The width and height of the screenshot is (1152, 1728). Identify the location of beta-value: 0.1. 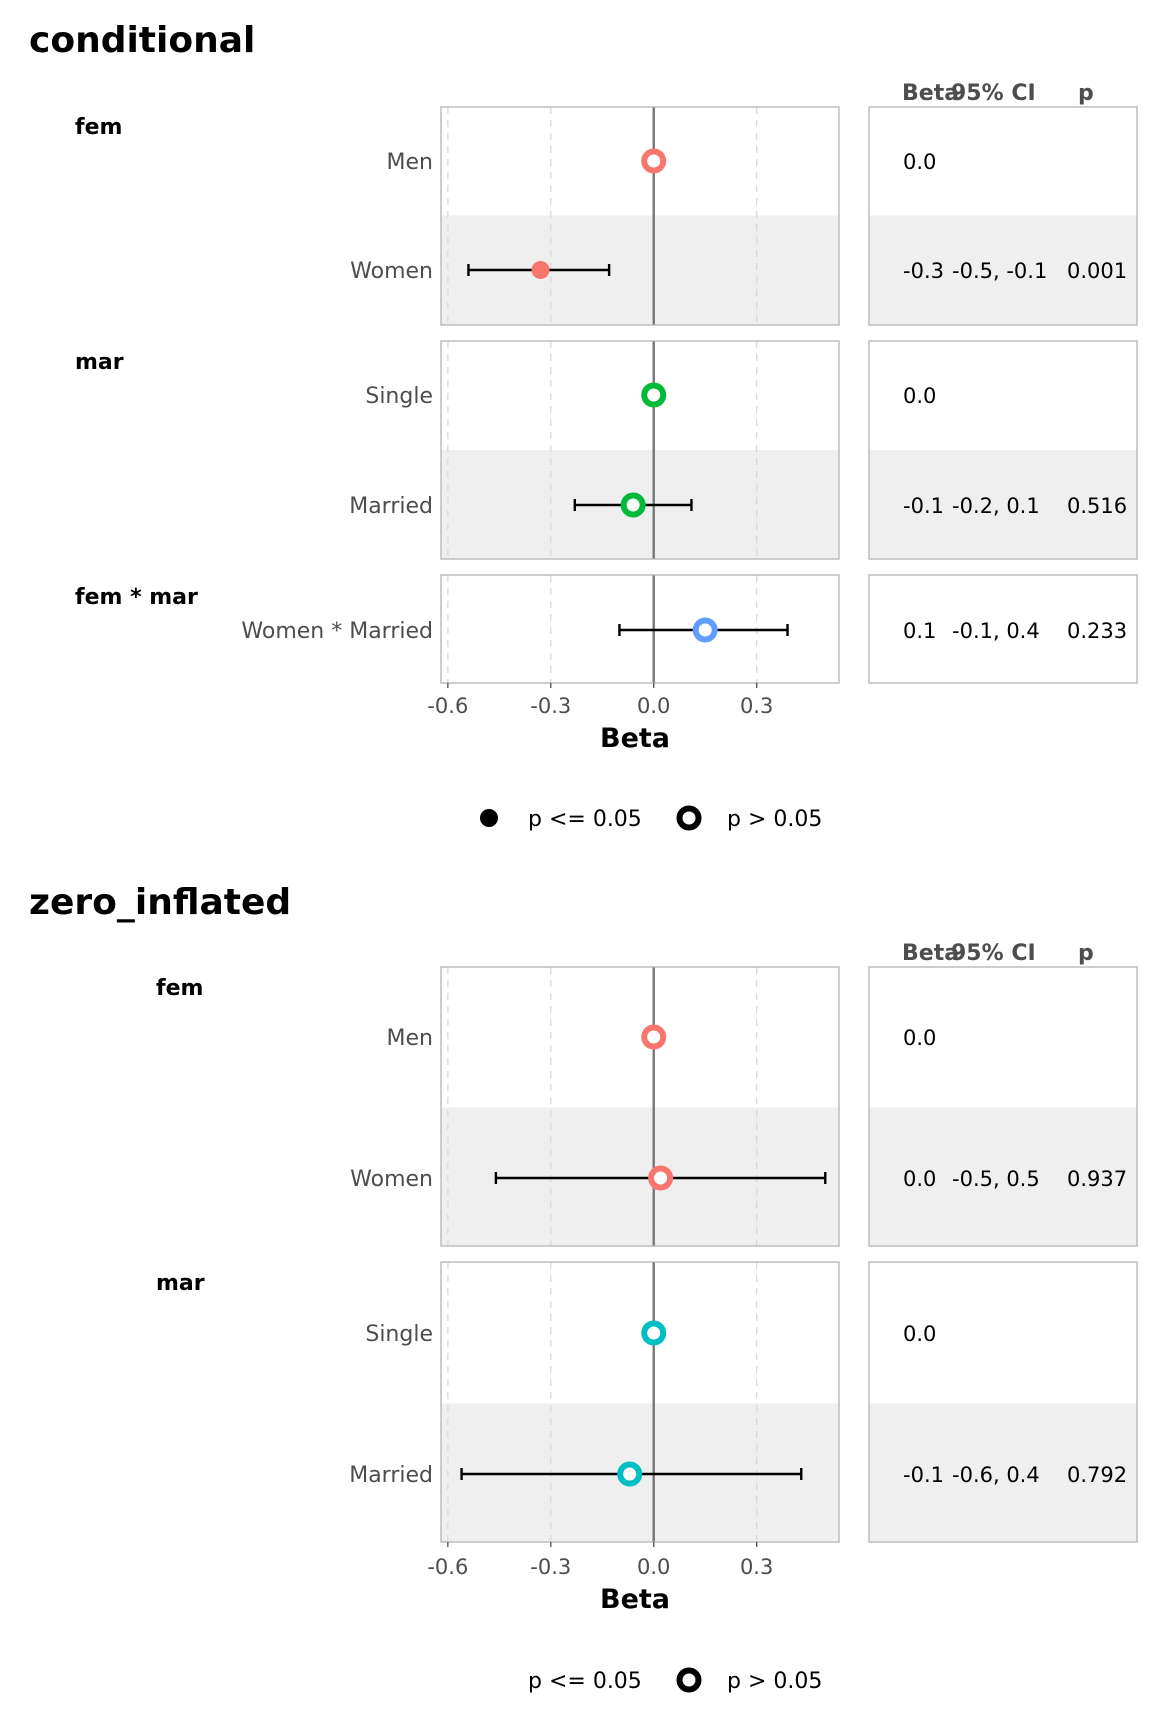
(919, 631).